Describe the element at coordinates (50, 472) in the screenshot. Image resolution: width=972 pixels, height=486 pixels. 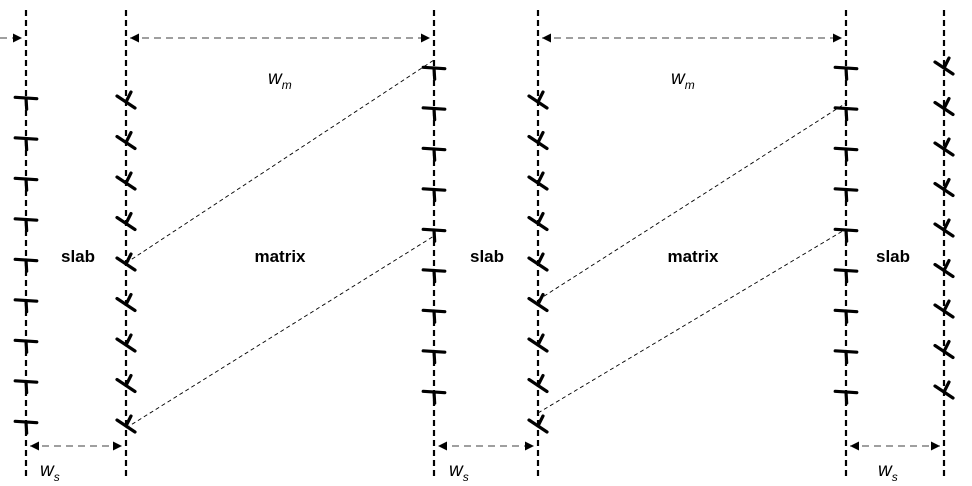
I see `w-s-label-1: ws` at that location.